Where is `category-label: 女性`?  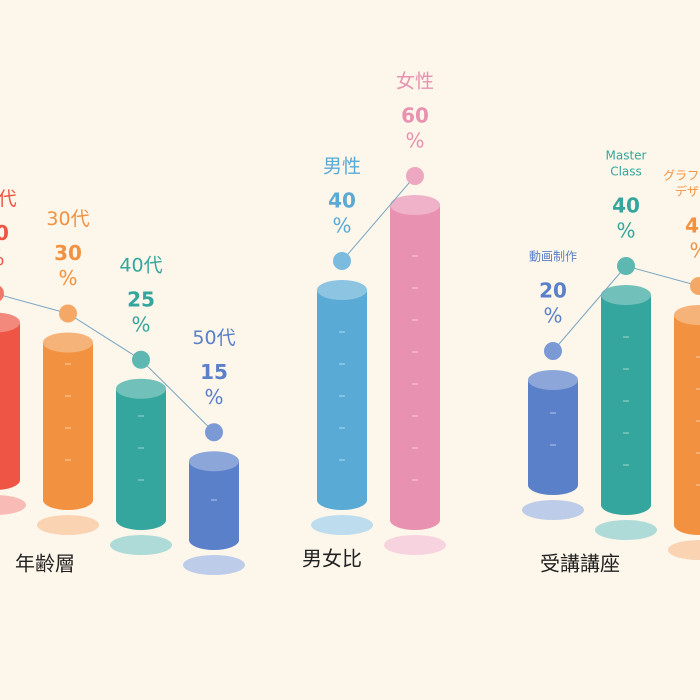 category-label: 女性 is located at coordinates (415, 82).